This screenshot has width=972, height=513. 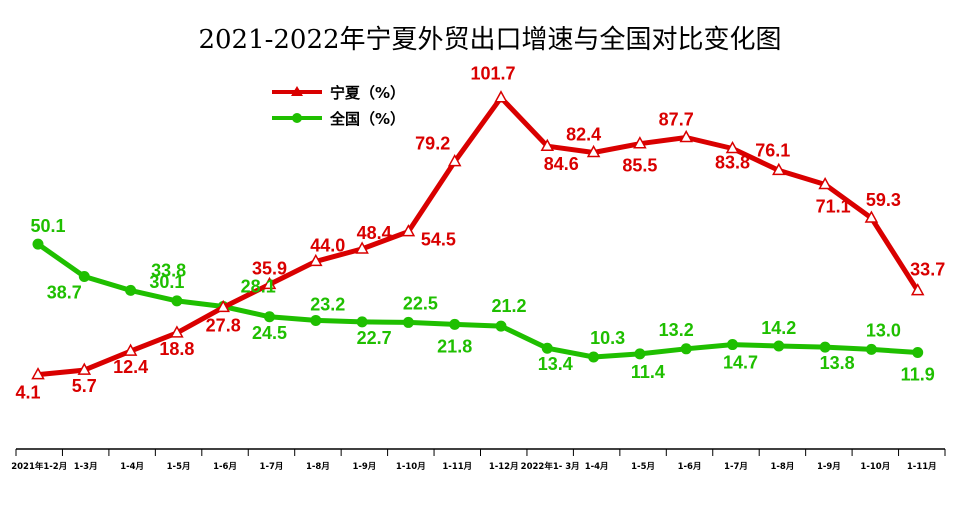 I want to click on national-data-label: 13.0, so click(x=883, y=330).